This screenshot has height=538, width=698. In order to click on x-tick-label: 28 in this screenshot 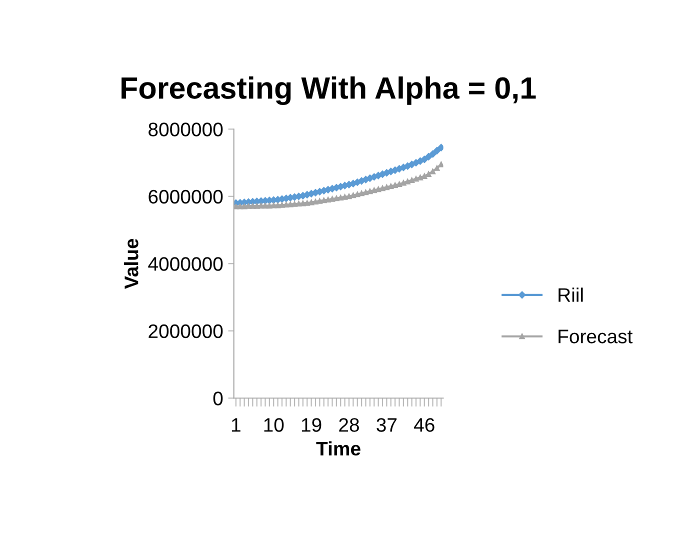, I will do `click(349, 425)`.